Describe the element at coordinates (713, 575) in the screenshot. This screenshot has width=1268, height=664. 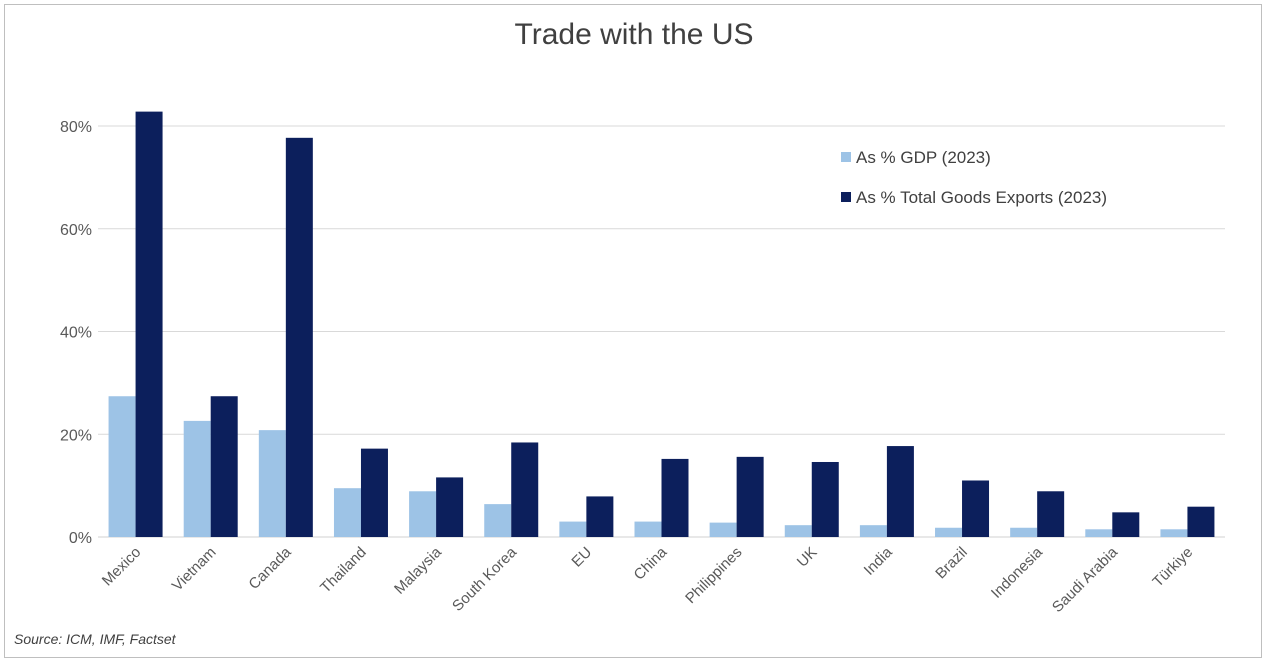
I see `x-tick-label: Philippines` at that location.